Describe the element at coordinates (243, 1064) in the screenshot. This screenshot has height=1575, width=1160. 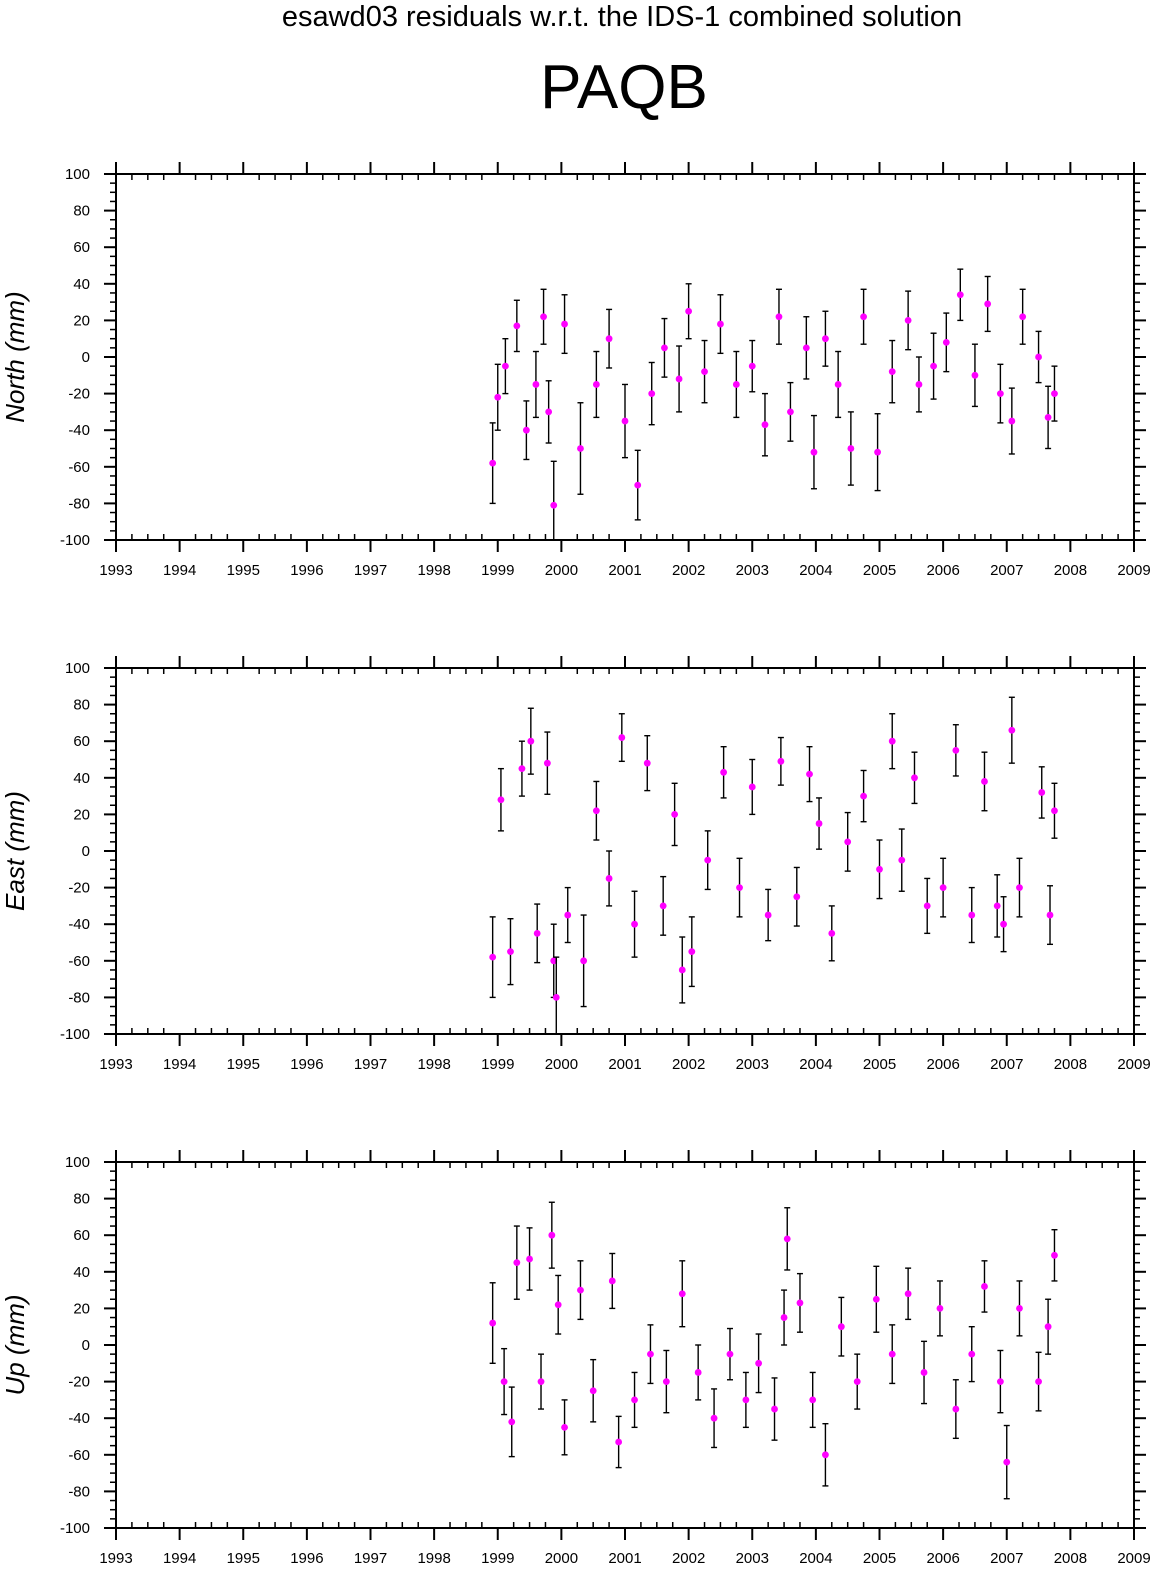
I see `east-xtick-label: 1995` at that location.